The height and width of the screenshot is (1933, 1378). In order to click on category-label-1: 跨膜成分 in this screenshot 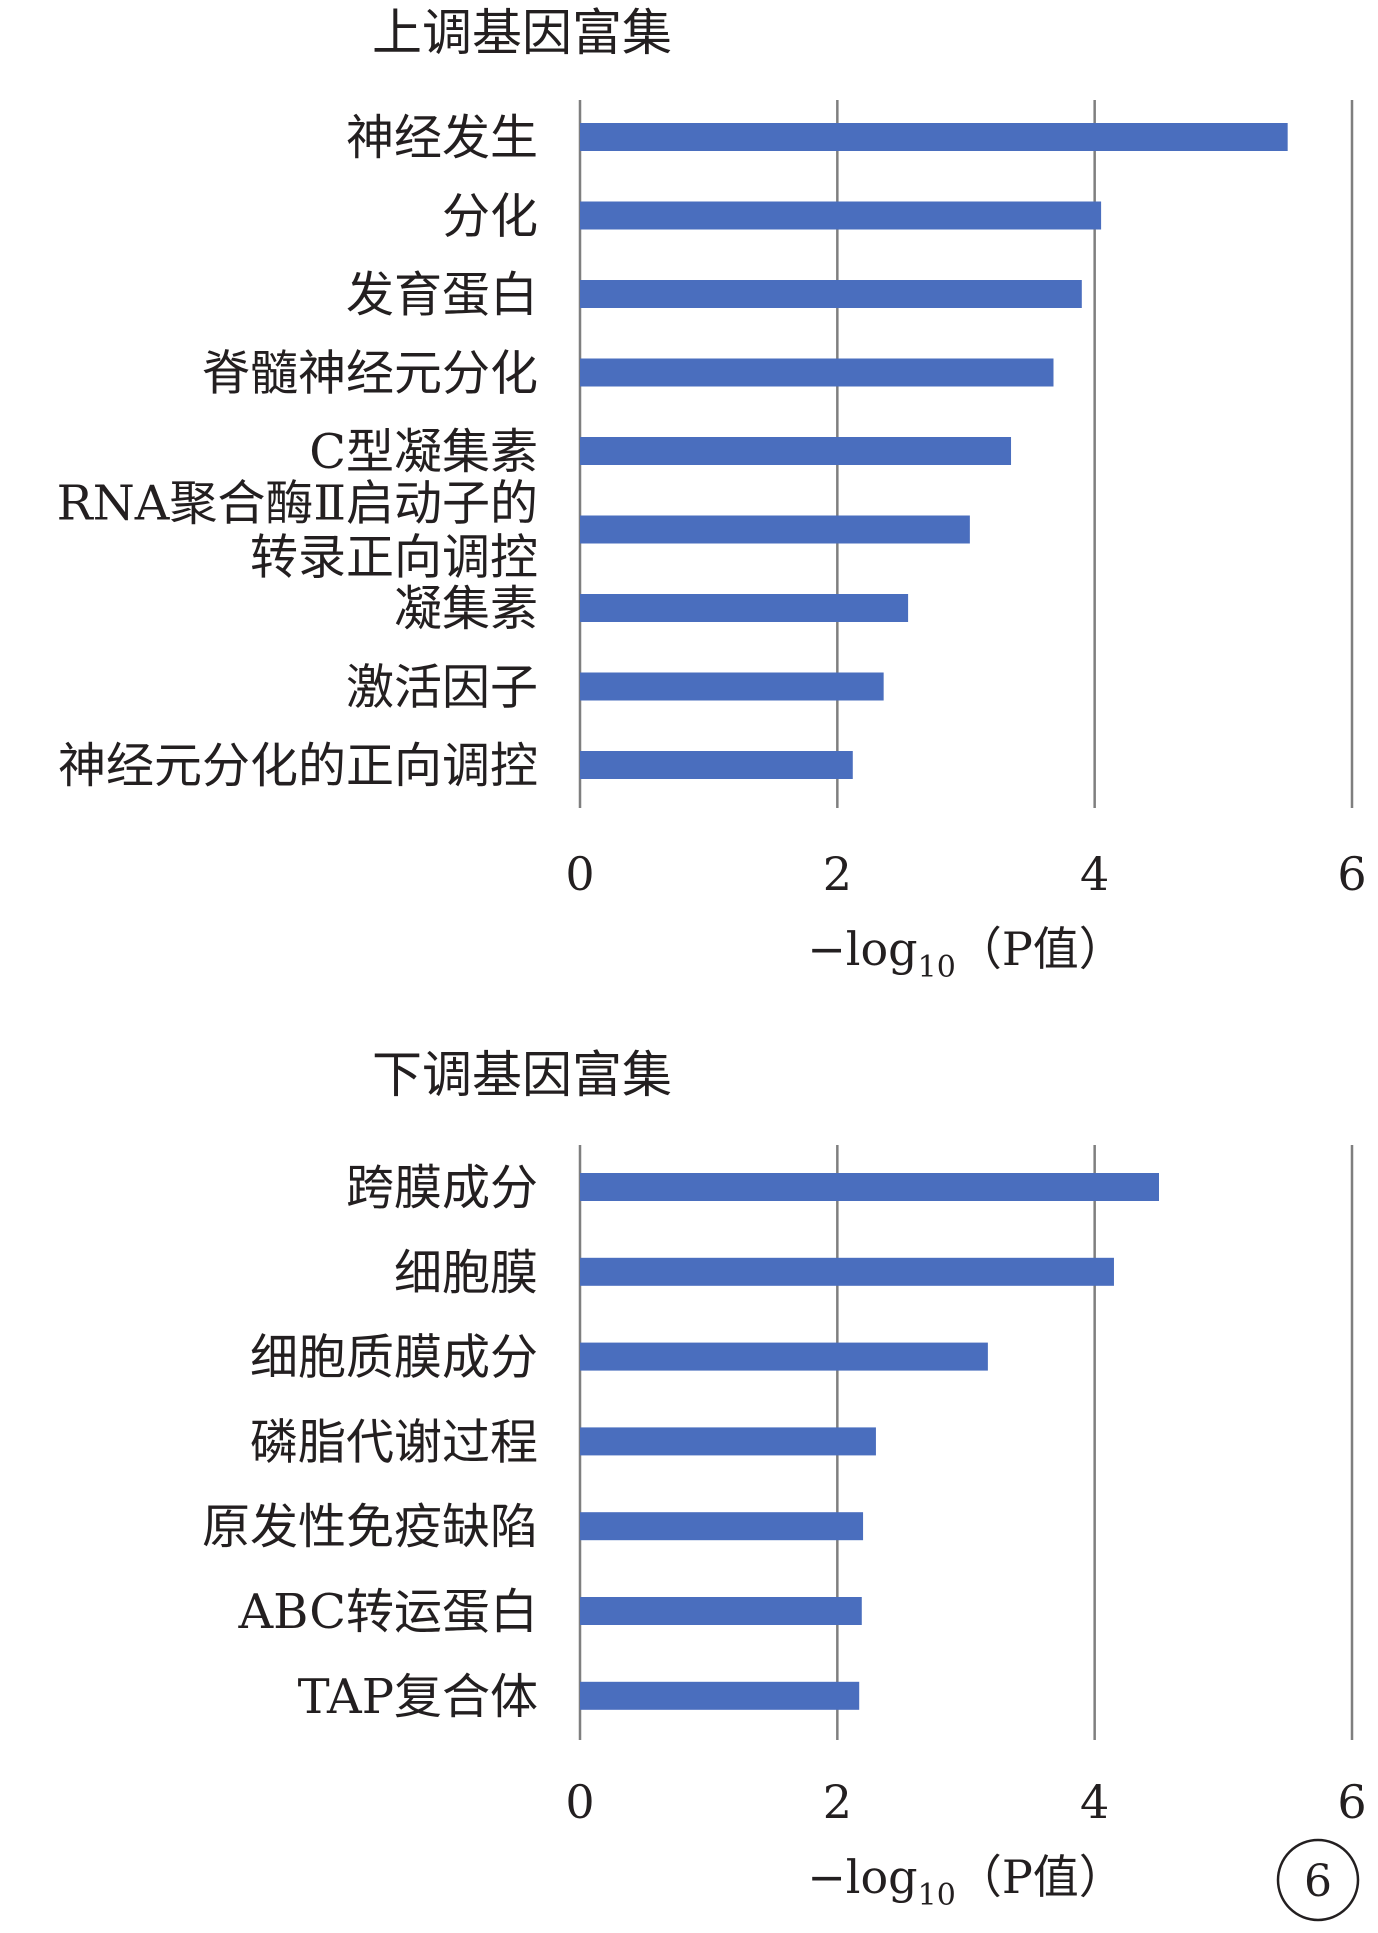, I will do `click(442, 1188)`.